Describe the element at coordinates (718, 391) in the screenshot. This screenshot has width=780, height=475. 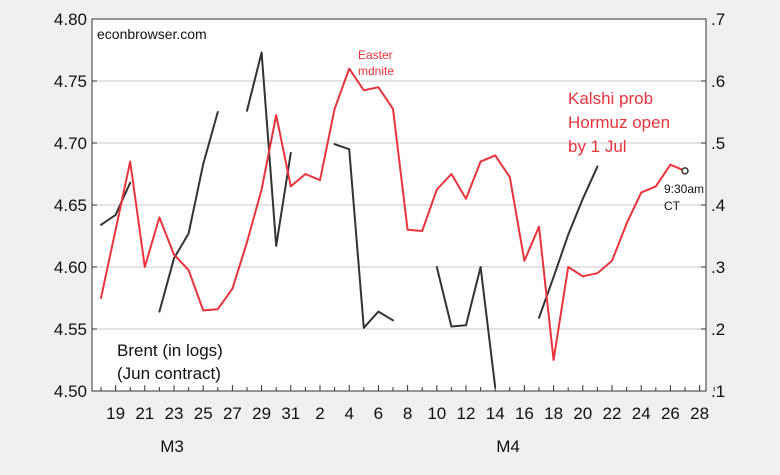
I see `right-tick-label: .1` at that location.